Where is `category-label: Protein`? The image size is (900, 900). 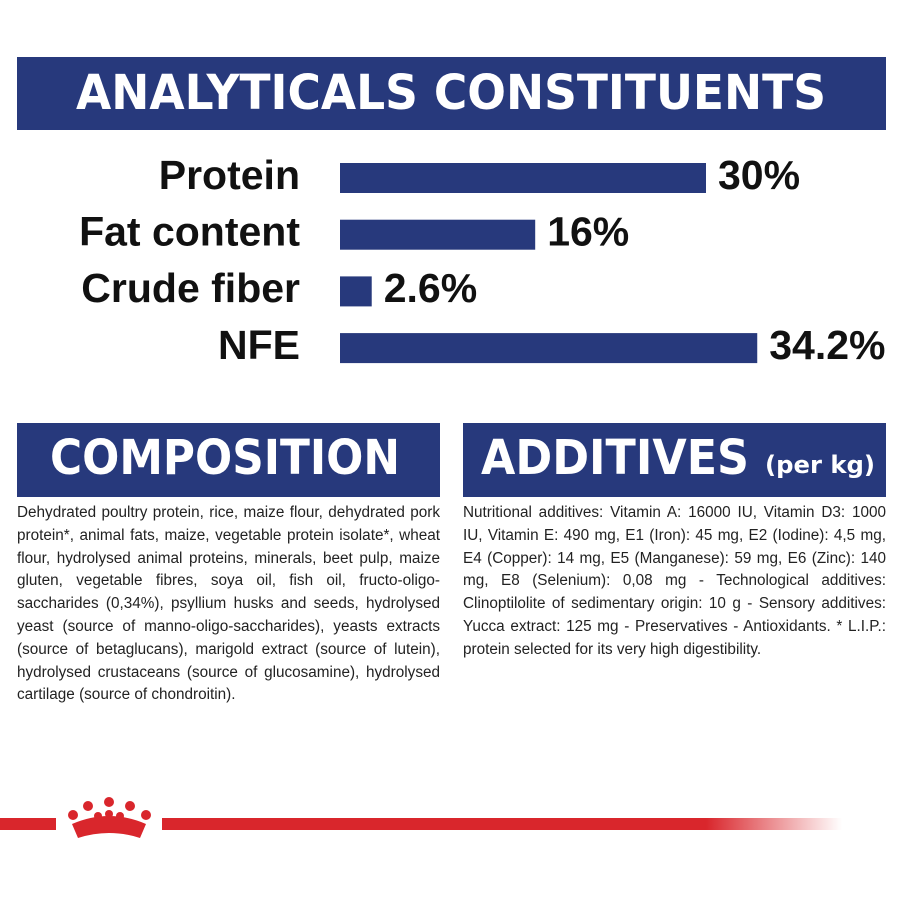 category-label: Protein is located at coordinates (229, 175).